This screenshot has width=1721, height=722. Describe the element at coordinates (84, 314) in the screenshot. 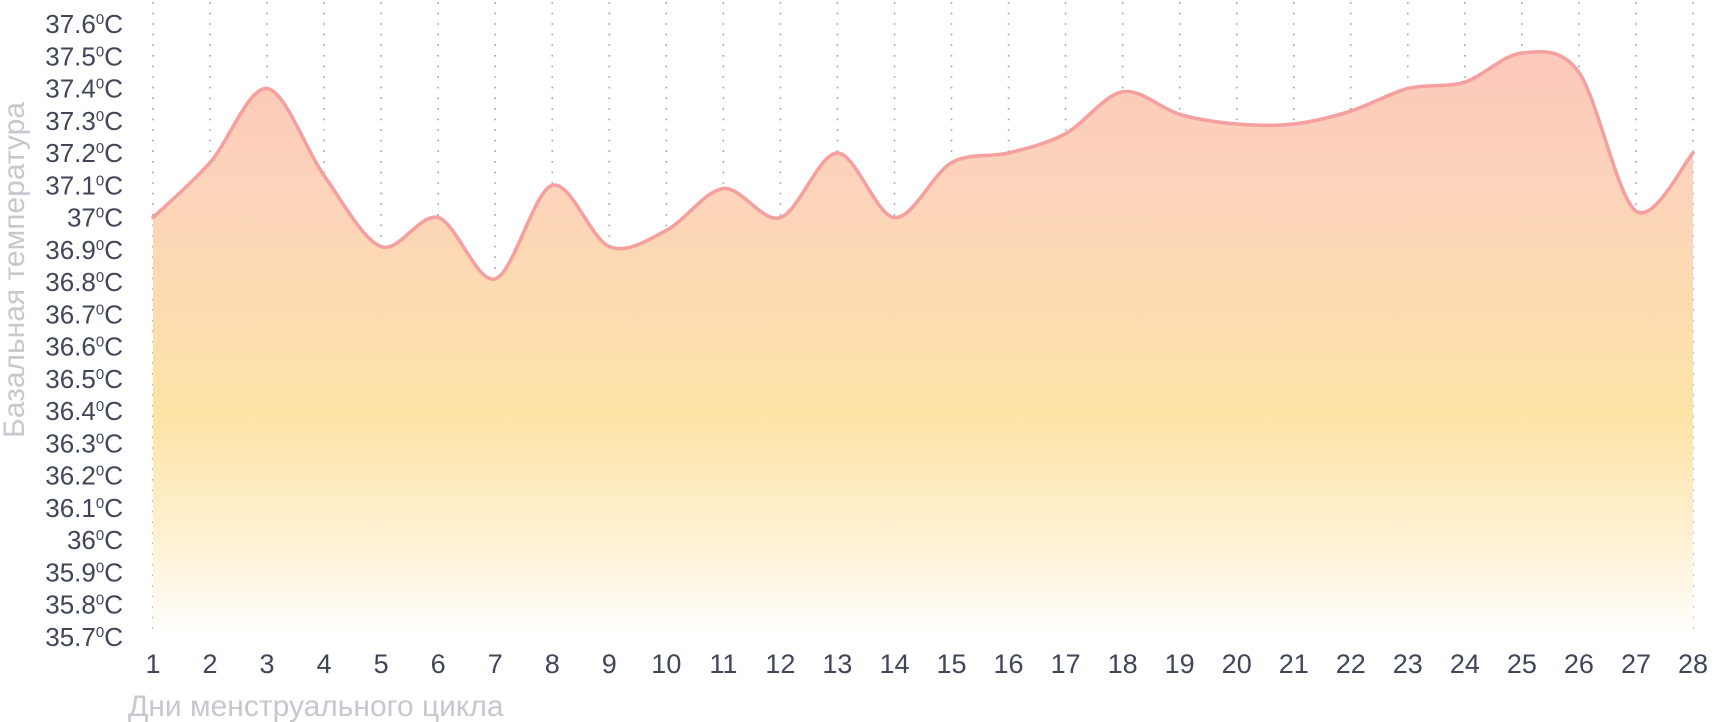

I see `y-tick-label: 36.70C` at that location.